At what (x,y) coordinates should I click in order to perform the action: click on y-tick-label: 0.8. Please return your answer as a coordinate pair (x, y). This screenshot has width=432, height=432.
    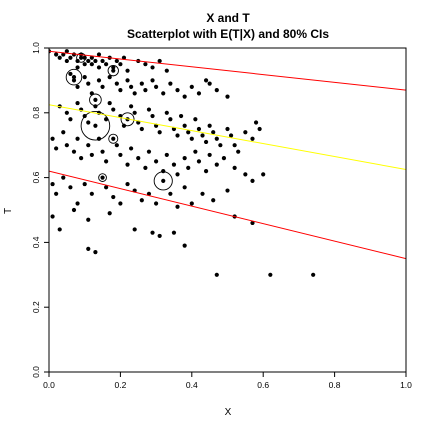
    Looking at the image, I should click on (36, 113).